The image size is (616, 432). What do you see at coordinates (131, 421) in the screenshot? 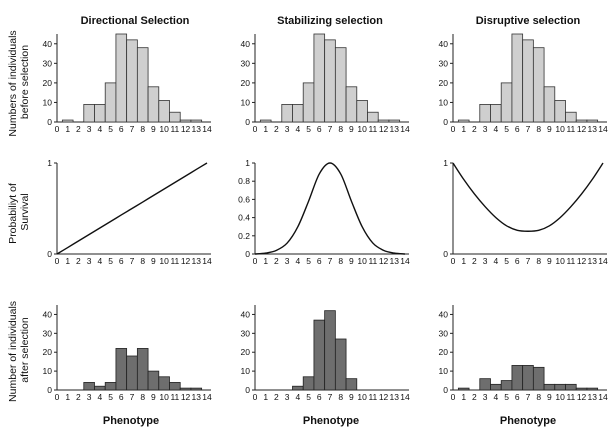
I see `xlabel-directional: Phenotype` at bounding box center [131, 421].